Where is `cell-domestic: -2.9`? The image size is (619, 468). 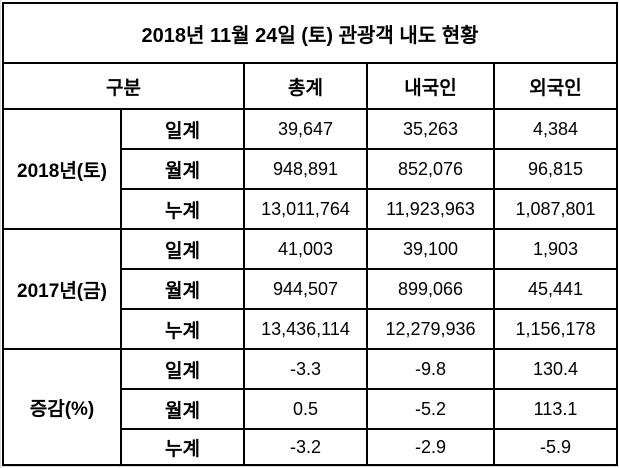
cell-domestic: -2.9 is located at coordinates (430, 447).